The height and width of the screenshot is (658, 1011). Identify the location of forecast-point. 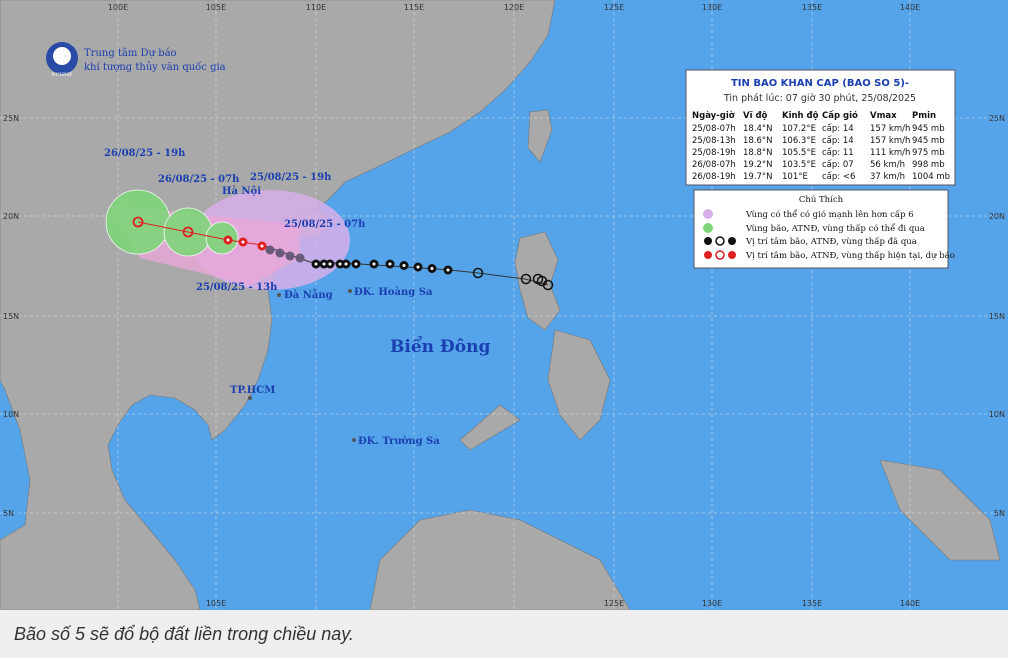
(138, 222).